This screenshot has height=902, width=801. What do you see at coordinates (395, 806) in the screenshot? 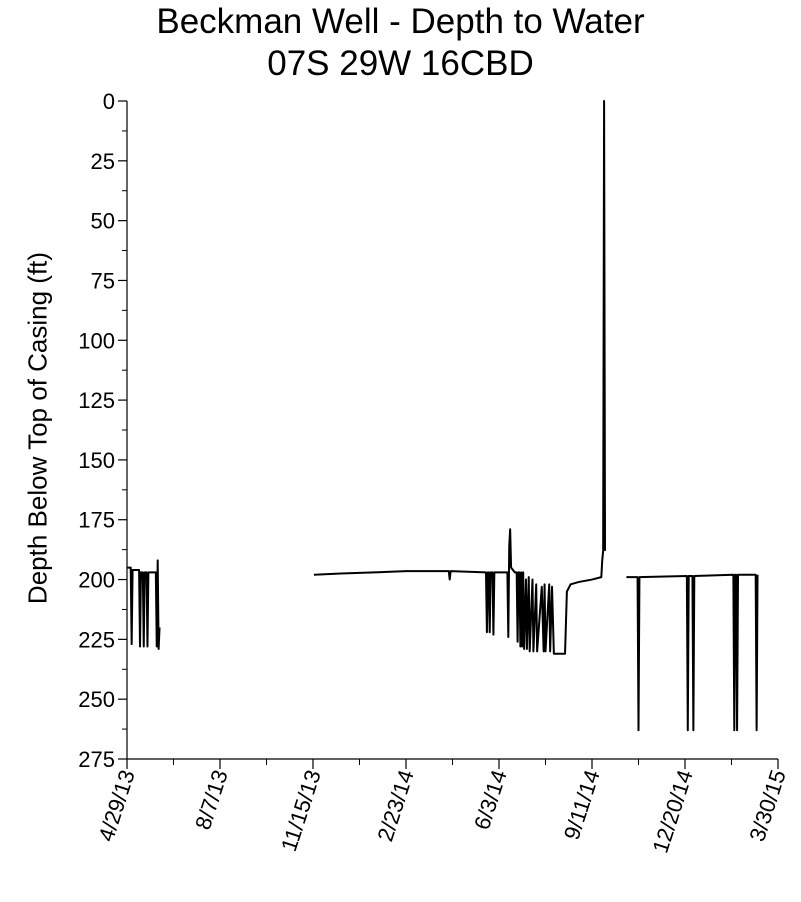
I see `x-tick-label: 2/23/14` at bounding box center [395, 806].